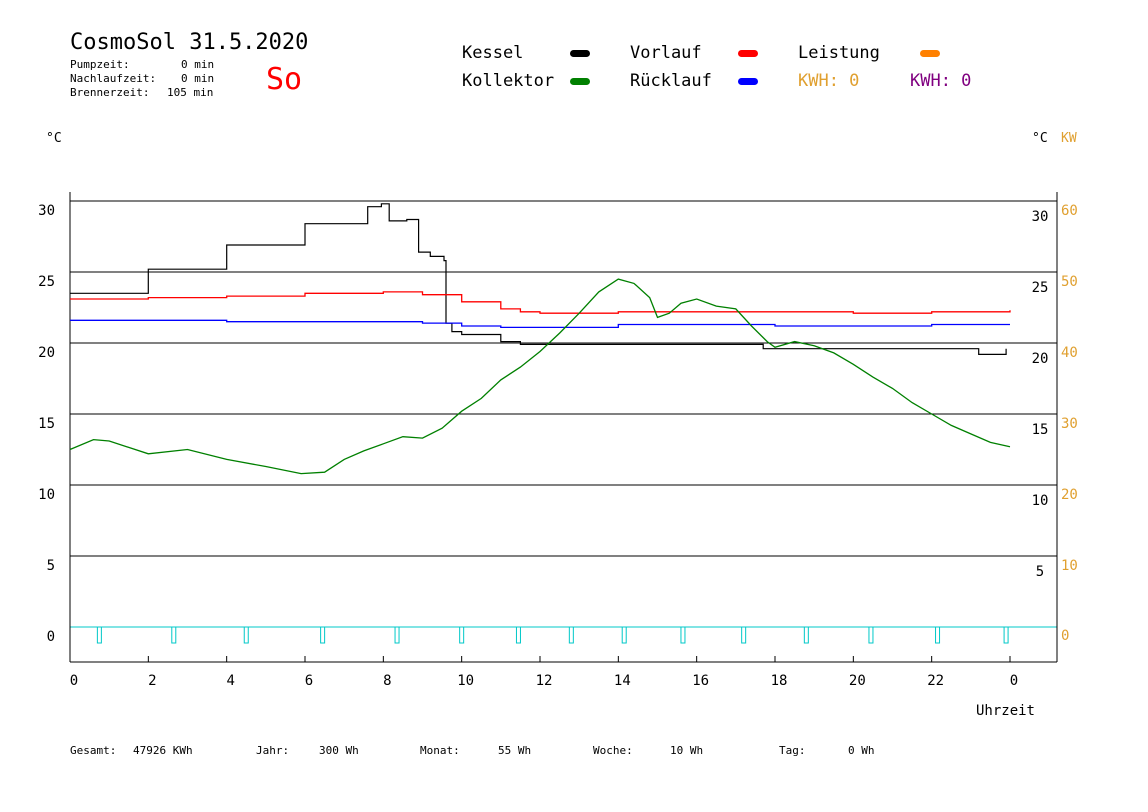 This screenshot has width=1148, height=812. What do you see at coordinates (829, 81) in the screenshot?
I see `legend-kwh-orange: KWH: 0` at bounding box center [829, 81].